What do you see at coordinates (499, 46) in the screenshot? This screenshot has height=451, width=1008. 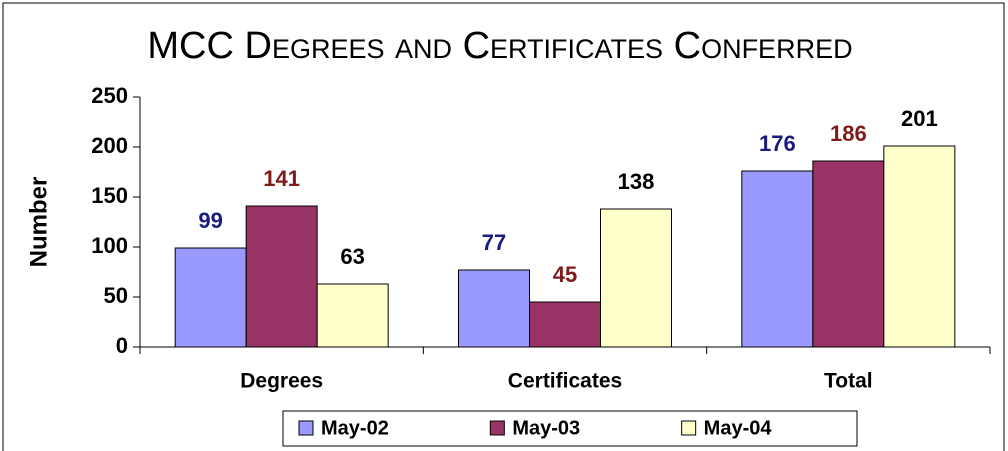 I see `chart-title: MCC Degrees and Certificates Conferred` at bounding box center [499, 46].